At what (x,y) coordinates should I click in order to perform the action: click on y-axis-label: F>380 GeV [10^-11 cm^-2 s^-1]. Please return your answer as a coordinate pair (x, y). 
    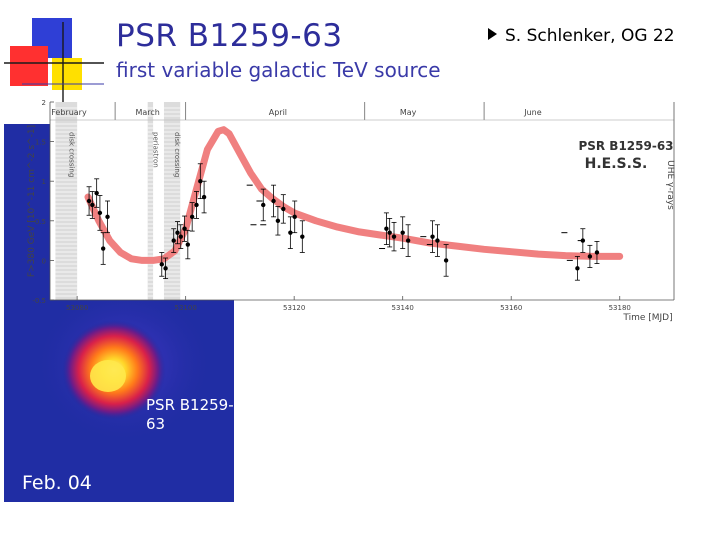
    Looking at the image, I should click on (32, 201).